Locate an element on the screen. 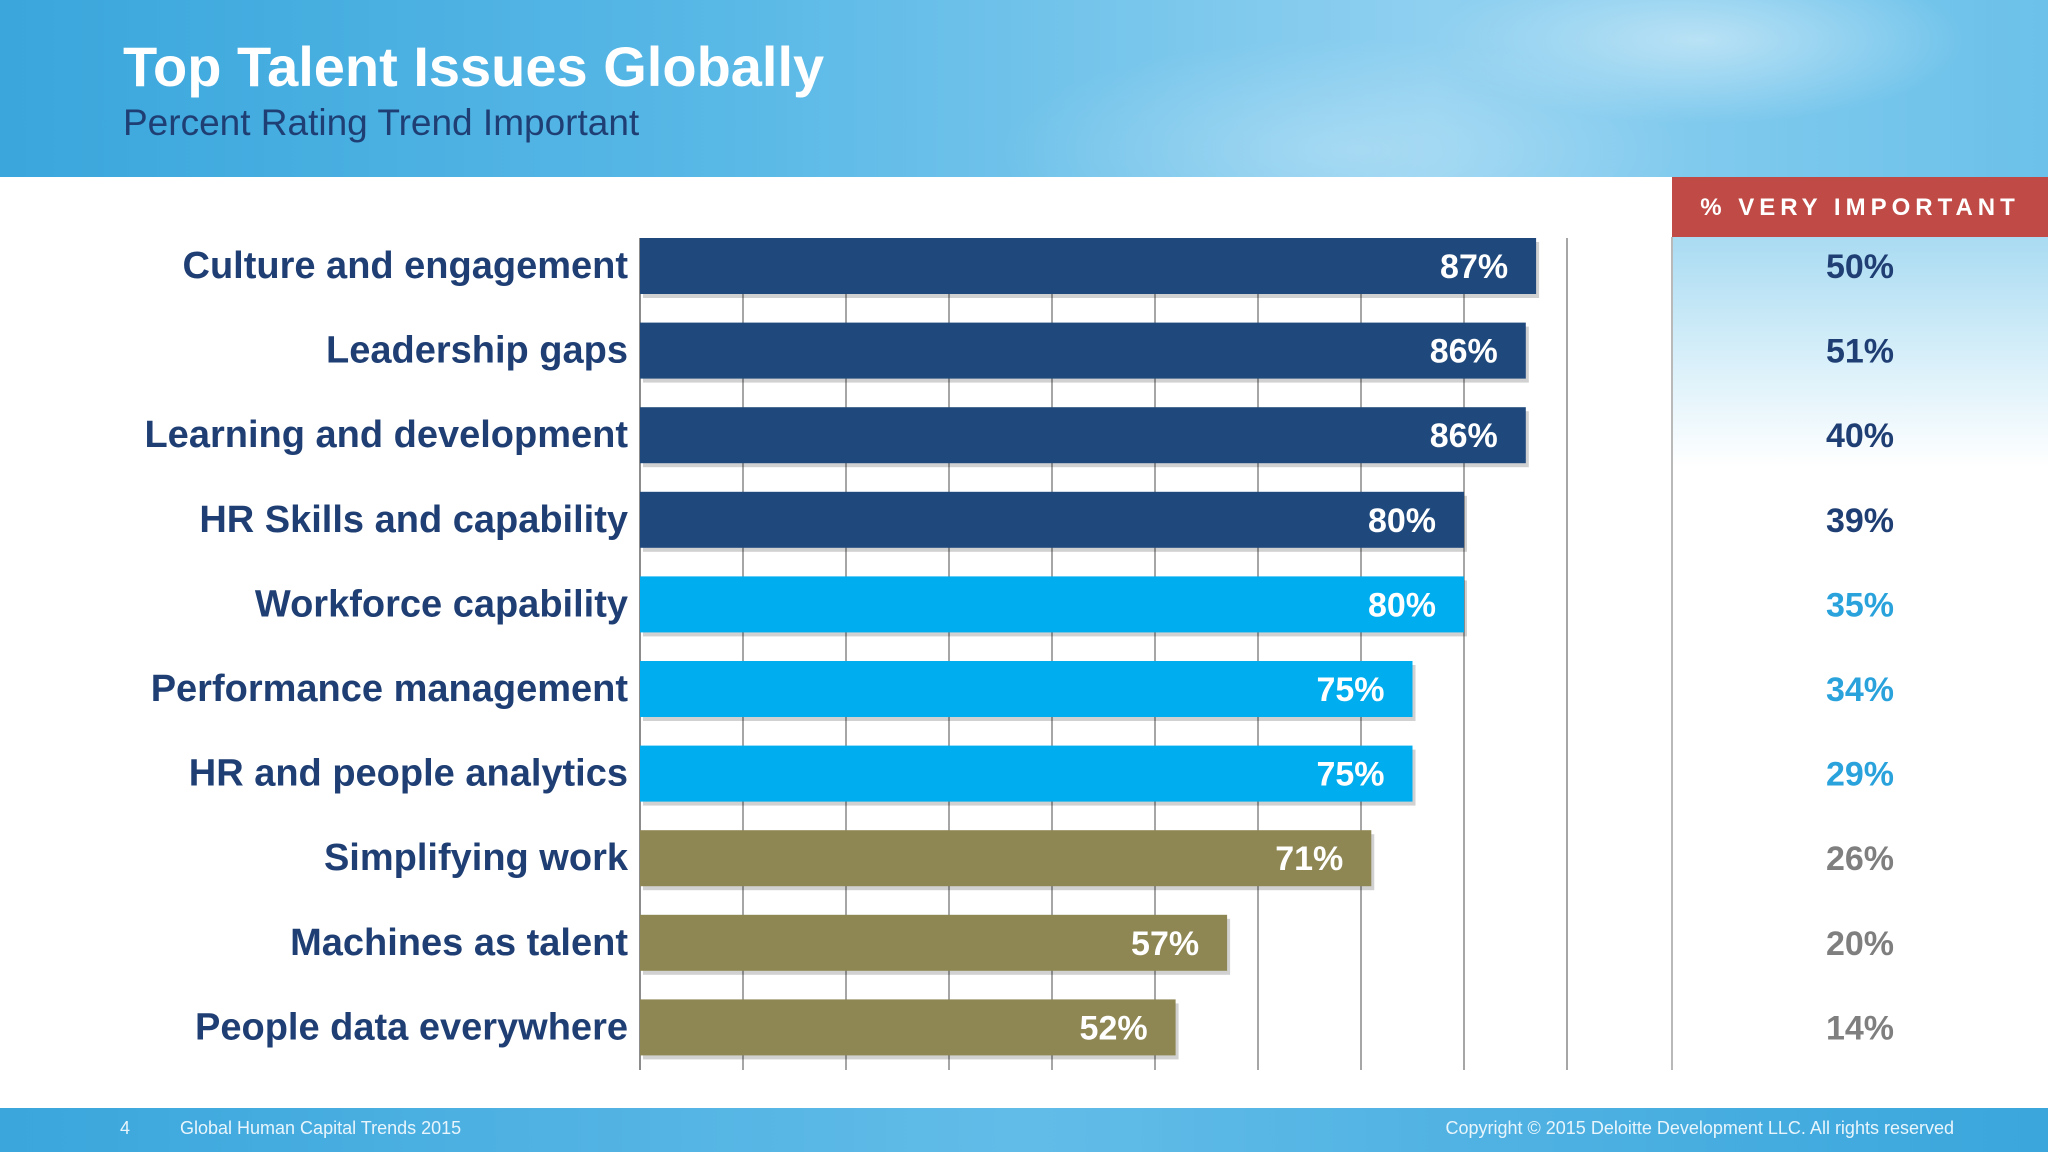  category-label: Machines as talent is located at coordinates (459, 943).